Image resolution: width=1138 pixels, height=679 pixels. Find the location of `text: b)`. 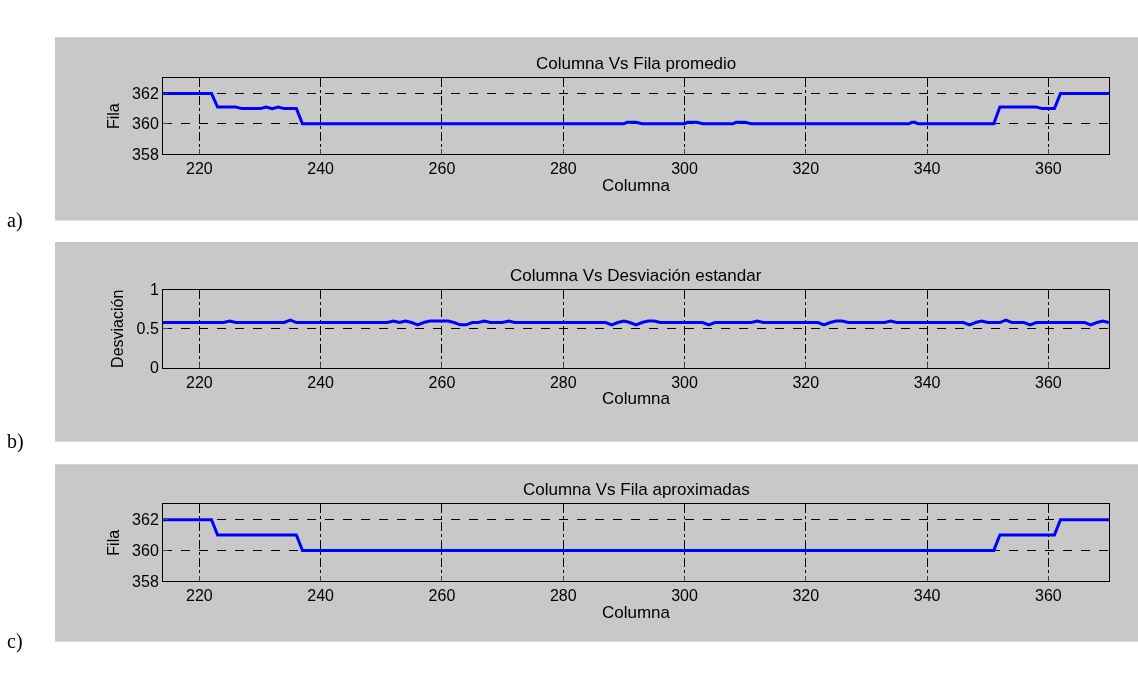

text: b) is located at coordinates (15, 441).